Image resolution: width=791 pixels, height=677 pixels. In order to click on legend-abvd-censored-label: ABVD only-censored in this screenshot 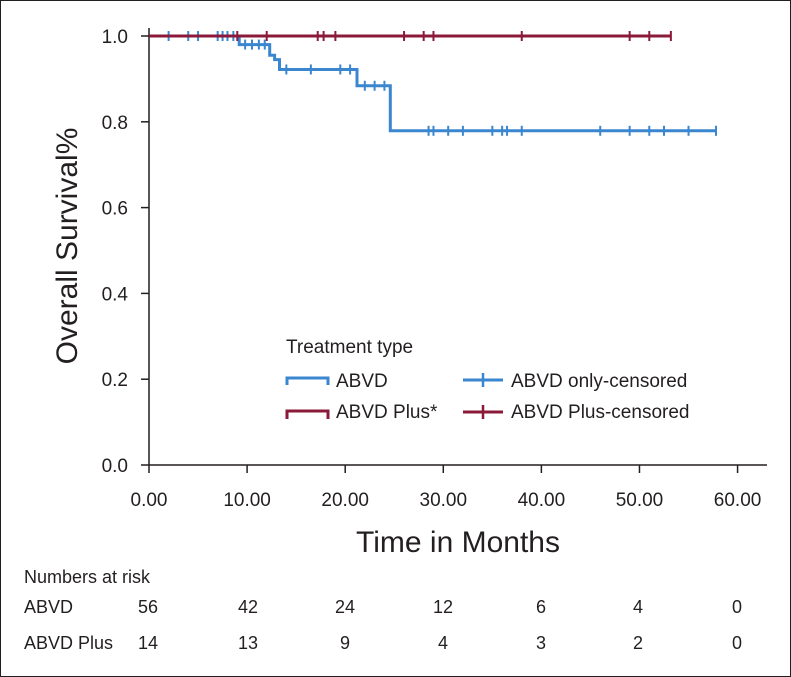, I will do `click(599, 381)`.